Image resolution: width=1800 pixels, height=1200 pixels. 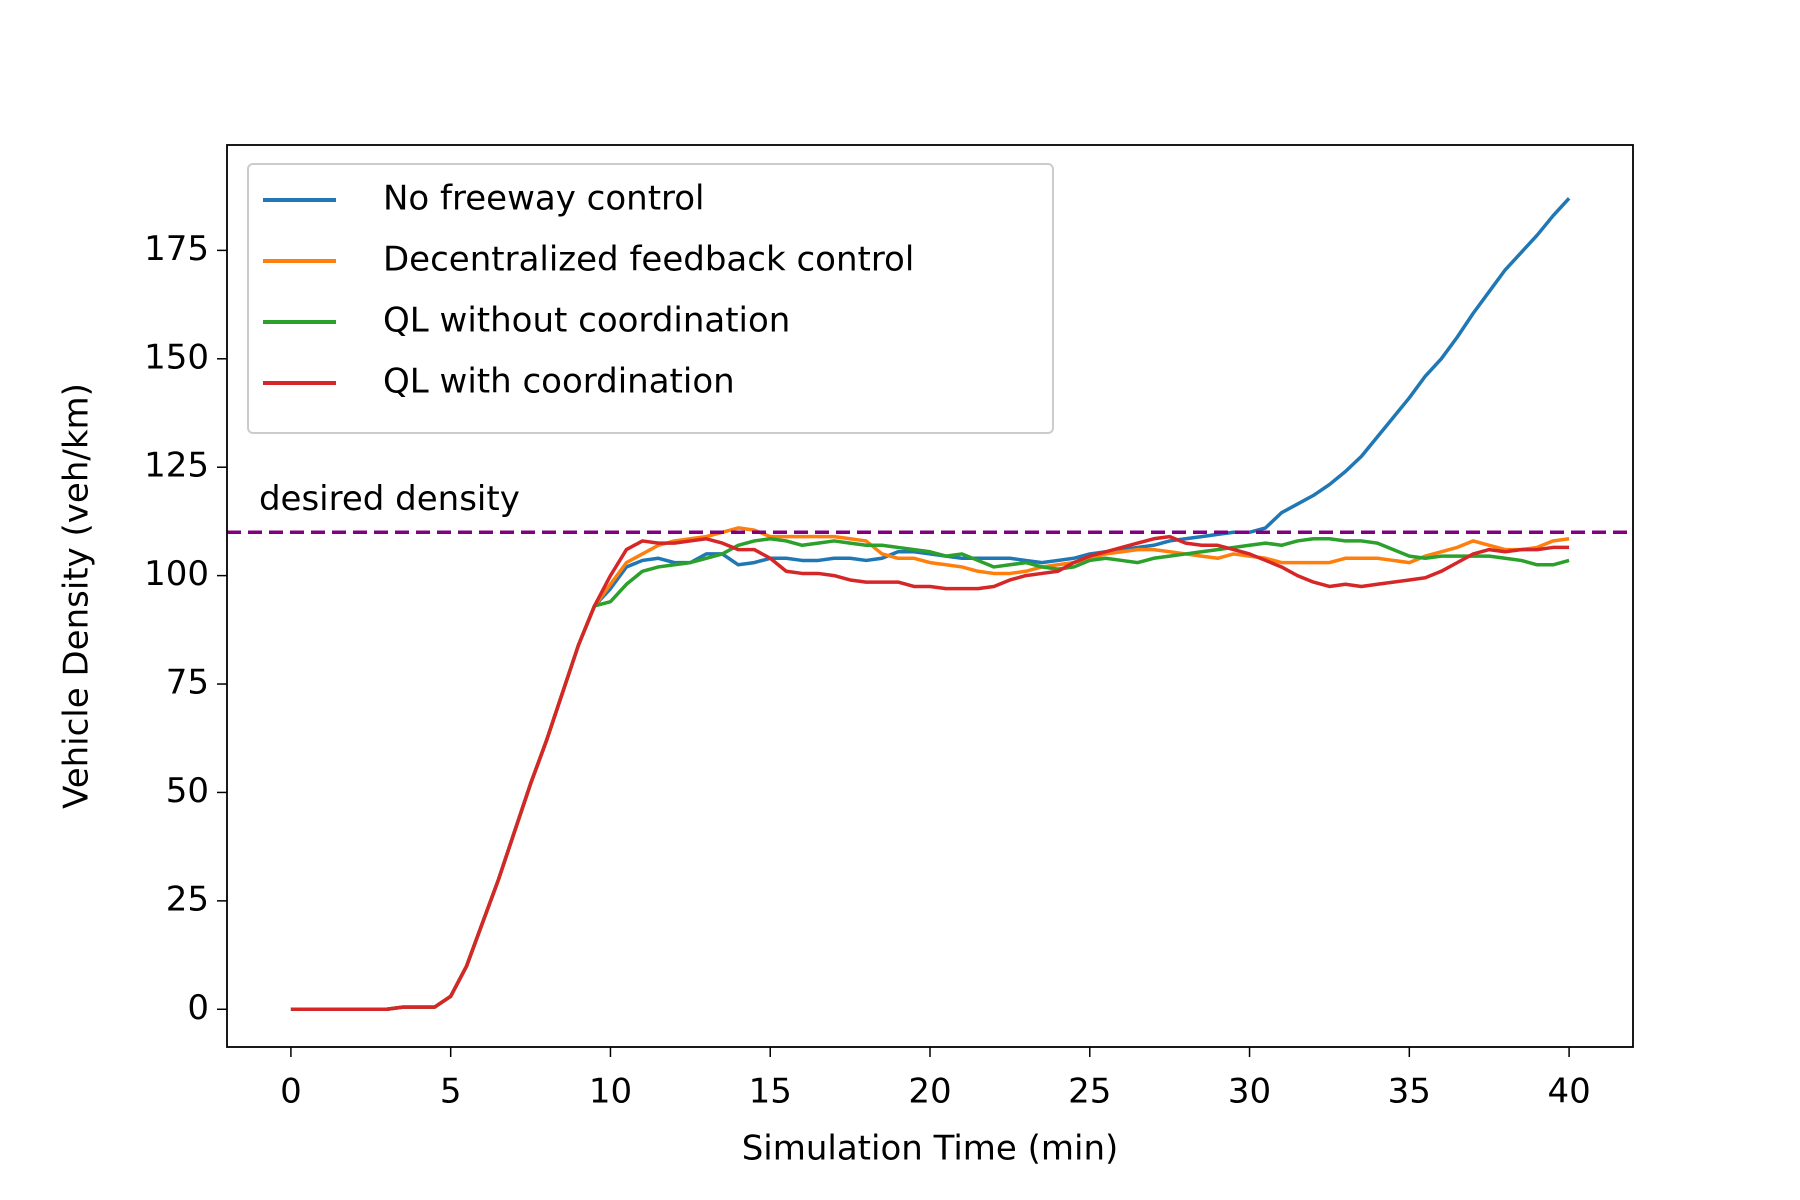 I want to click on y-tick-label: 100, so click(x=176, y=574).